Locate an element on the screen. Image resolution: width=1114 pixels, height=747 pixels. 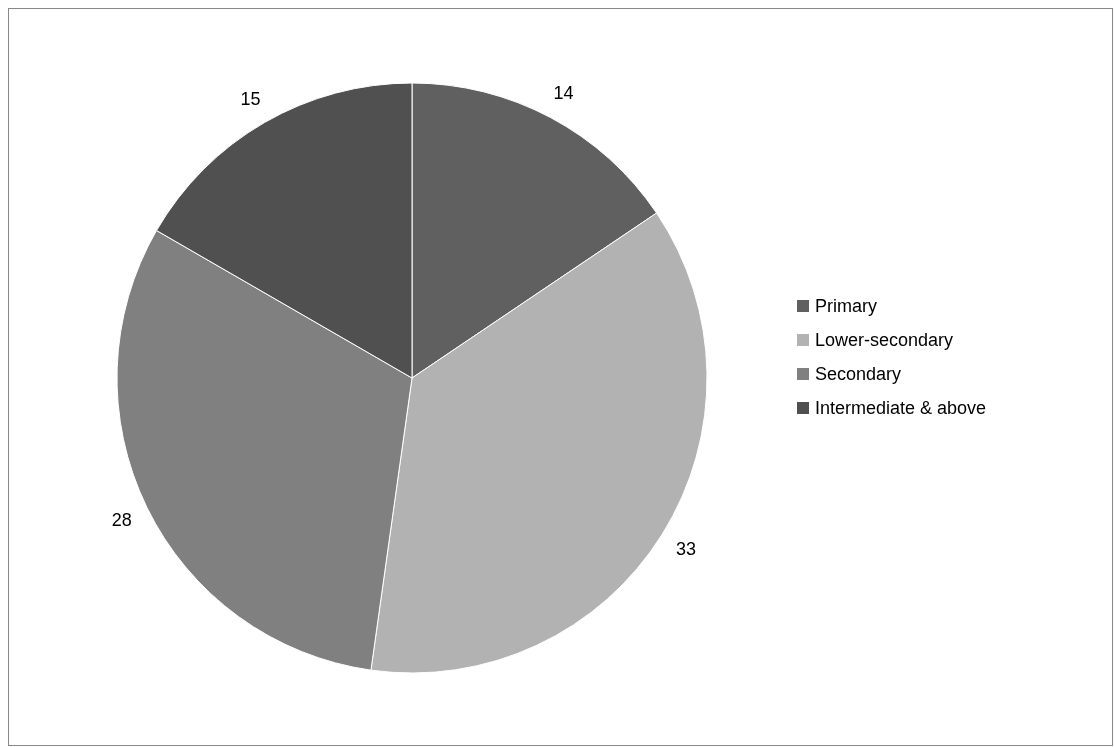
legend-label: Primary is located at coordinates (846, 306).